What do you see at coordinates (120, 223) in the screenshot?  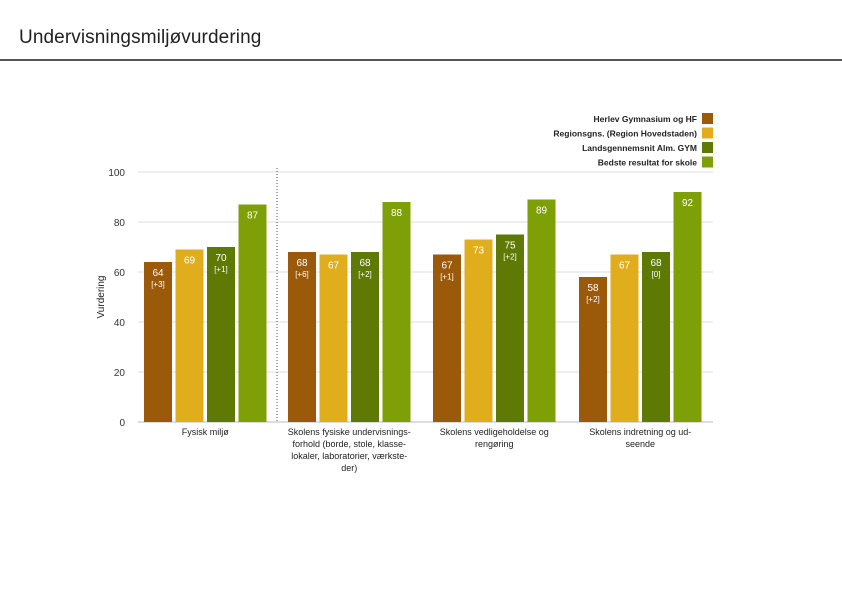 I see `y-tick-label: 80` at bounding box center [120, 223].